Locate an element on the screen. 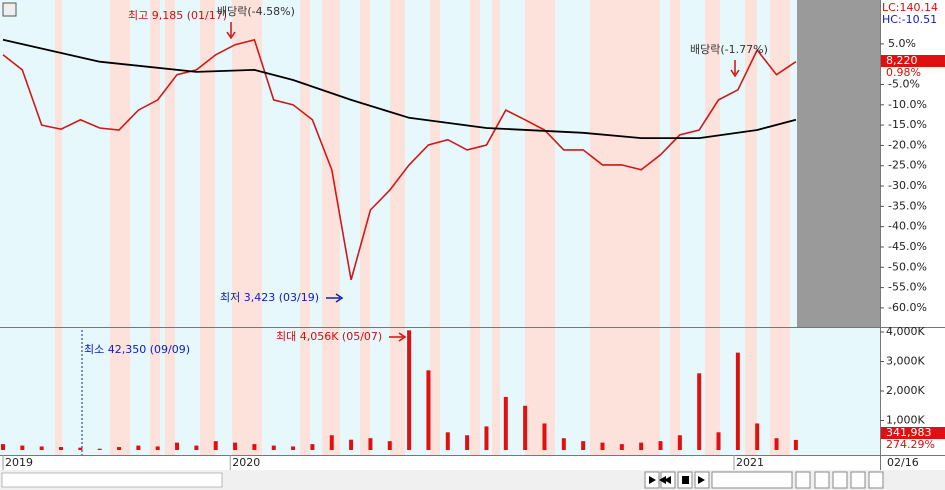 The width and height of the screenshot is (945, 490). last-volume: 341,983 is located at coordinates (909, 432).